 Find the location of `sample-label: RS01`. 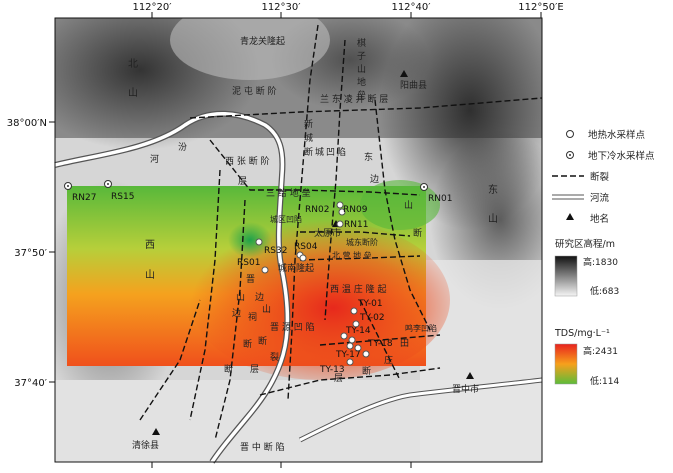

sample-label: RS01 is located at coordinates (248, 263).